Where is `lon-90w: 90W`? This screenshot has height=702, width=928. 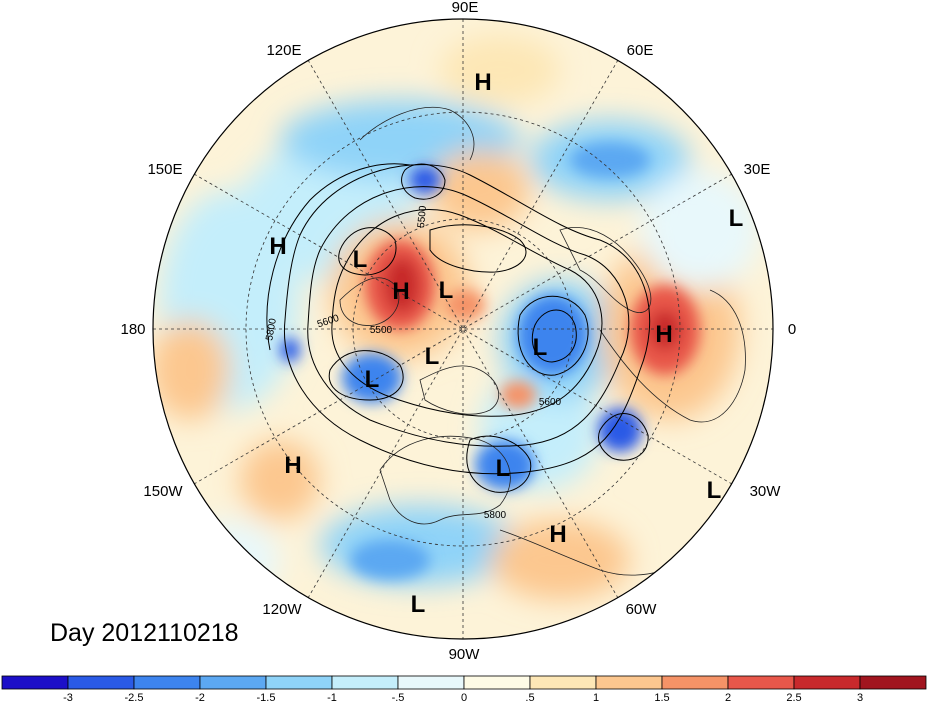
lon-90w: 90W is located at coordinates (465, 654).